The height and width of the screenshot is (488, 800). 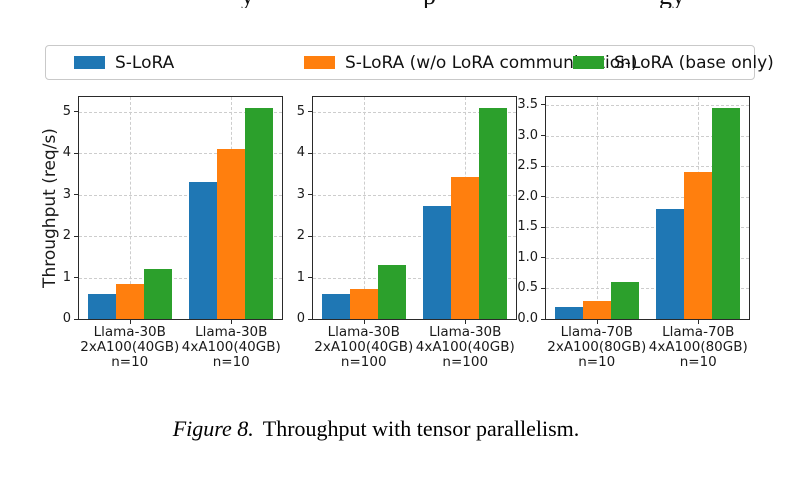 I want to click on legend-label: S-LoRA, so click(x=145, y=62).